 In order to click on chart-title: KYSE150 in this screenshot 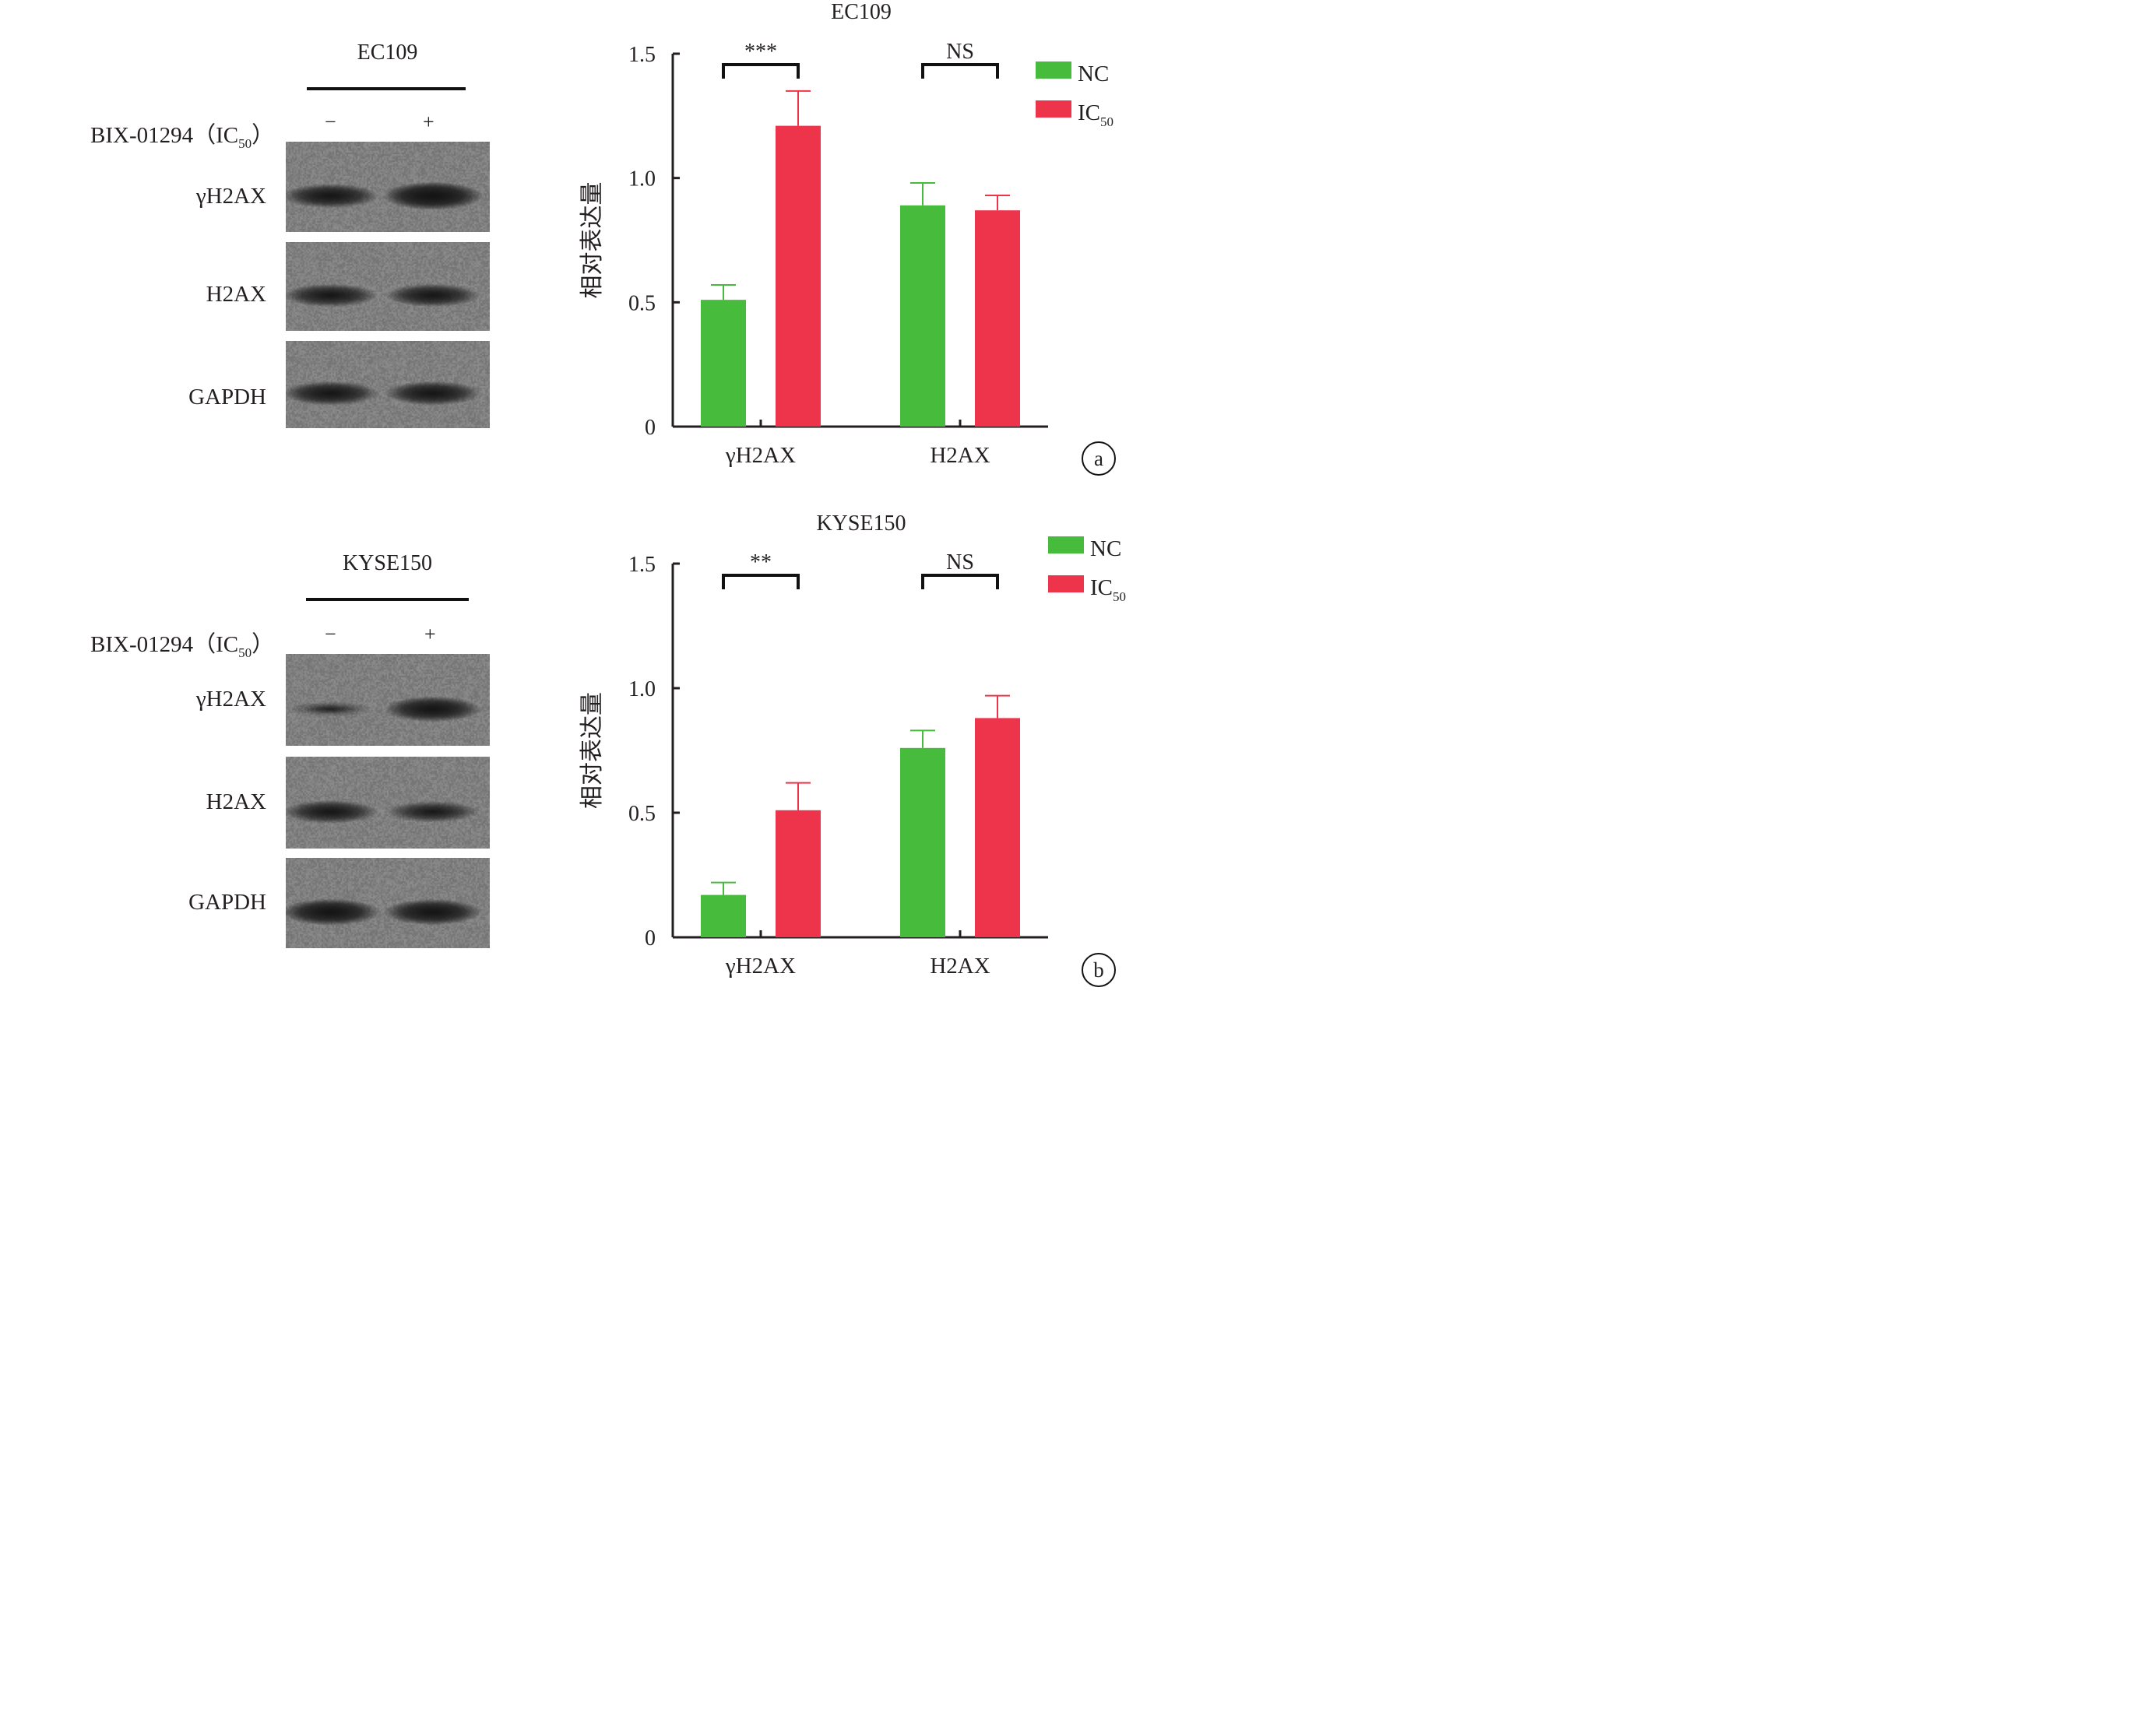, I will do `click(861, 523)`.